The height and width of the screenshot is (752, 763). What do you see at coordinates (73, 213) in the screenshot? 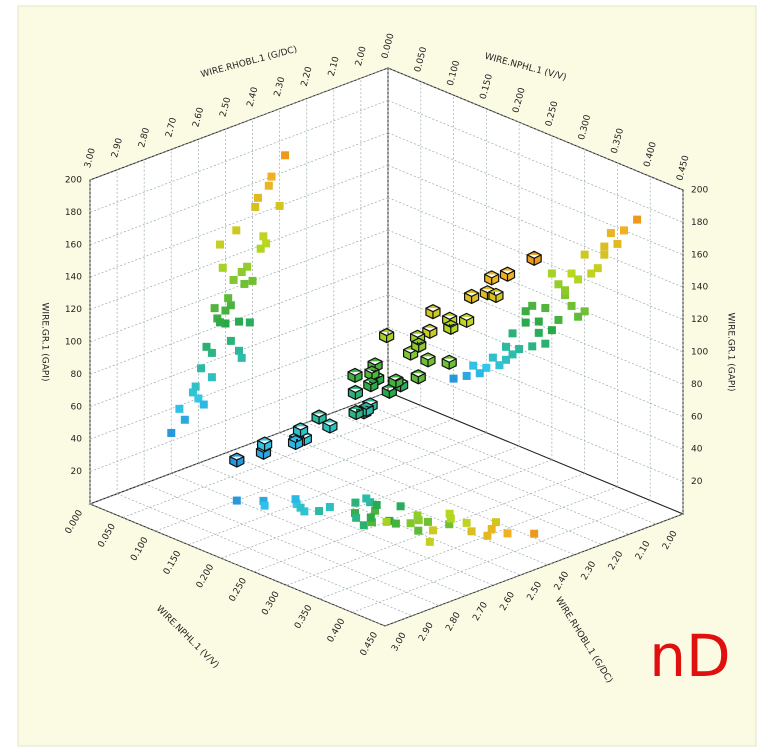
I see `z-tick-label: 180` at bounding box center [73, 213].